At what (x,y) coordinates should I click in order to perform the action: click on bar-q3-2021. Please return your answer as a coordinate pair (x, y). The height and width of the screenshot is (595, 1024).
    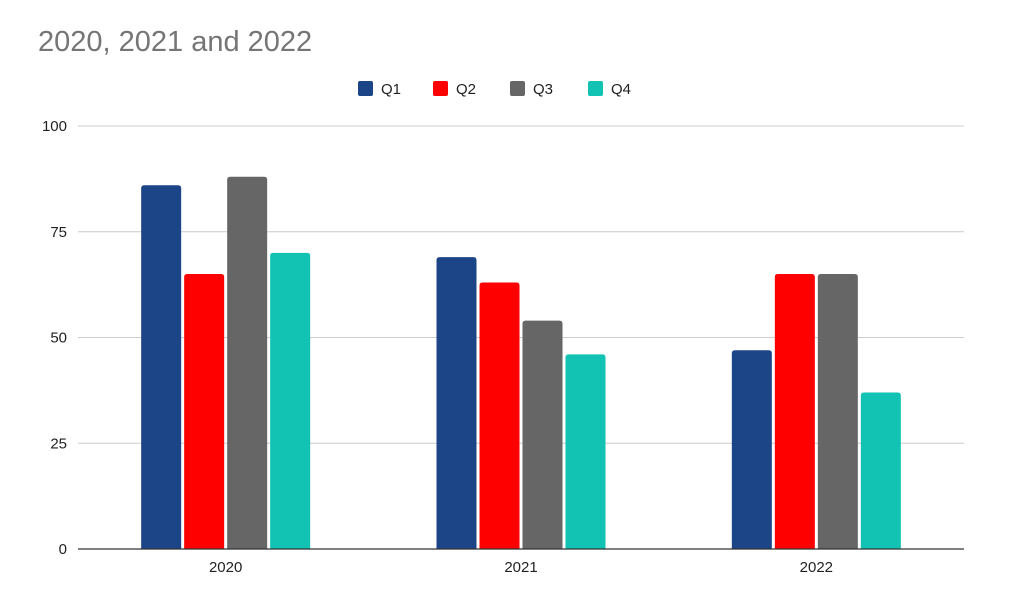
    Looking at the image, I should click on (542, 434).